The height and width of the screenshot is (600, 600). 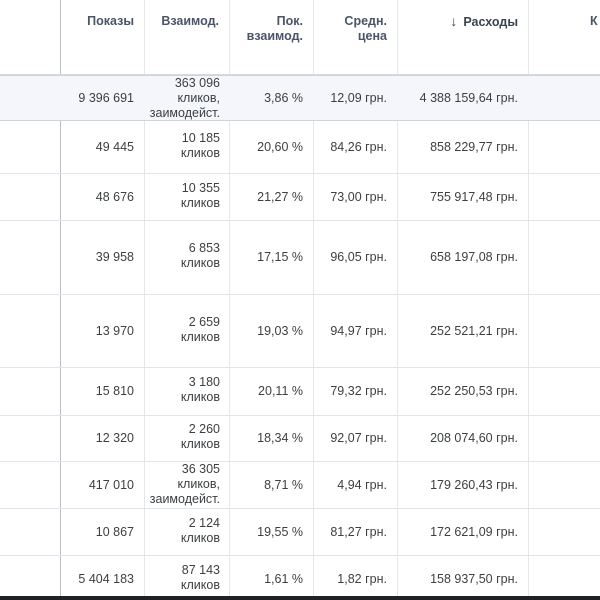 What do you see at coordinates (114, 532) in the screenshot?
I see `cell-impressions: 10 867` at bounding box center [114, 532].